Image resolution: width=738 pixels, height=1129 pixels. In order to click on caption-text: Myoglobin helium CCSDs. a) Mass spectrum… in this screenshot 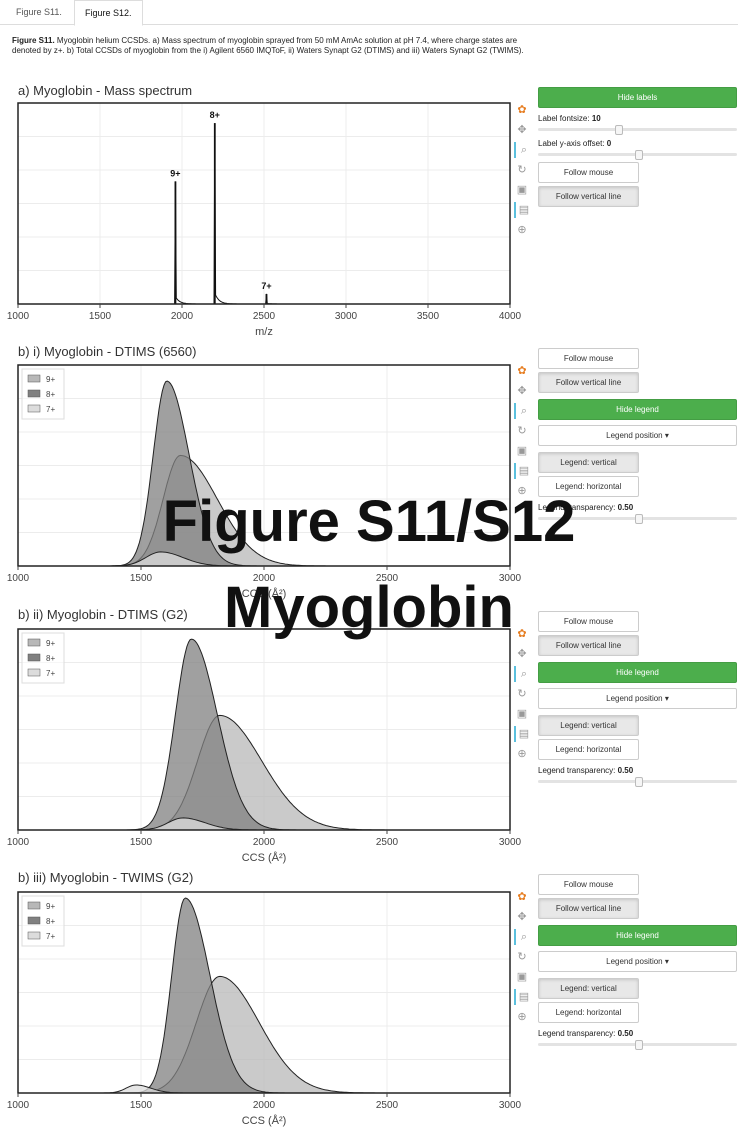, I will do `click(268, 45)`.